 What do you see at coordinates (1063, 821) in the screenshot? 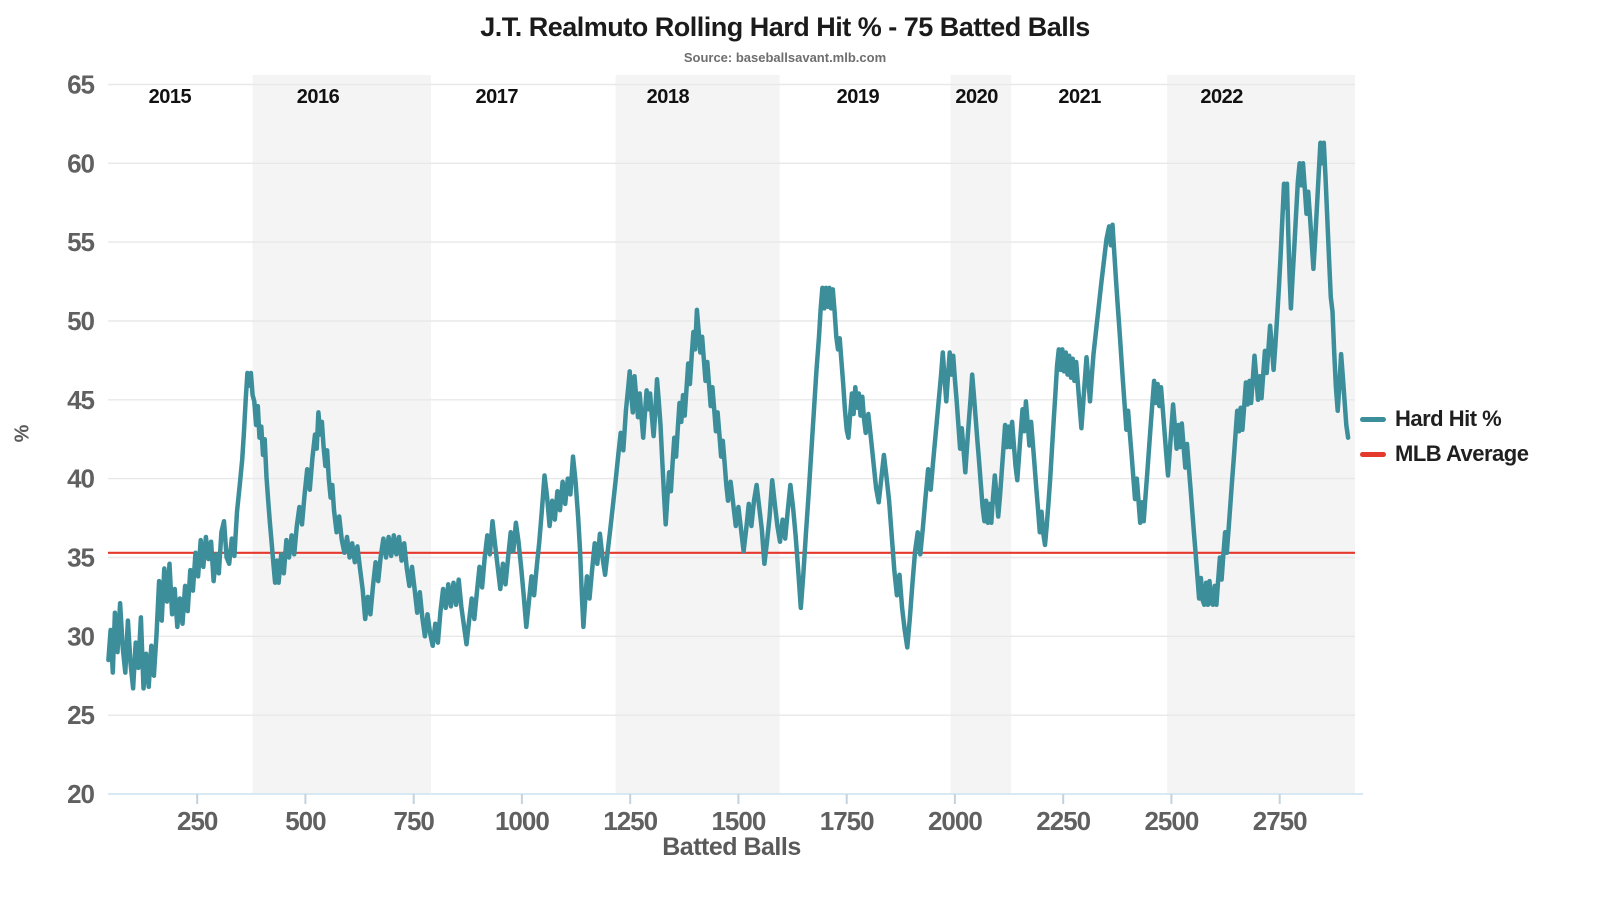
I see `x-tick-label: 2250` at bounding box center [1063, 821].